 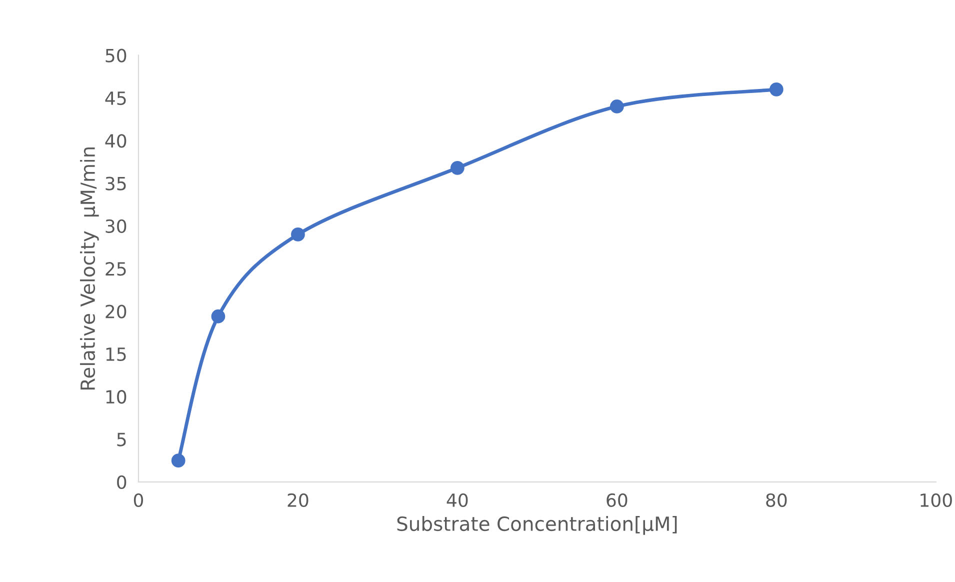 I want to click on x-tick-label: 40, so click(x=457, y=500).